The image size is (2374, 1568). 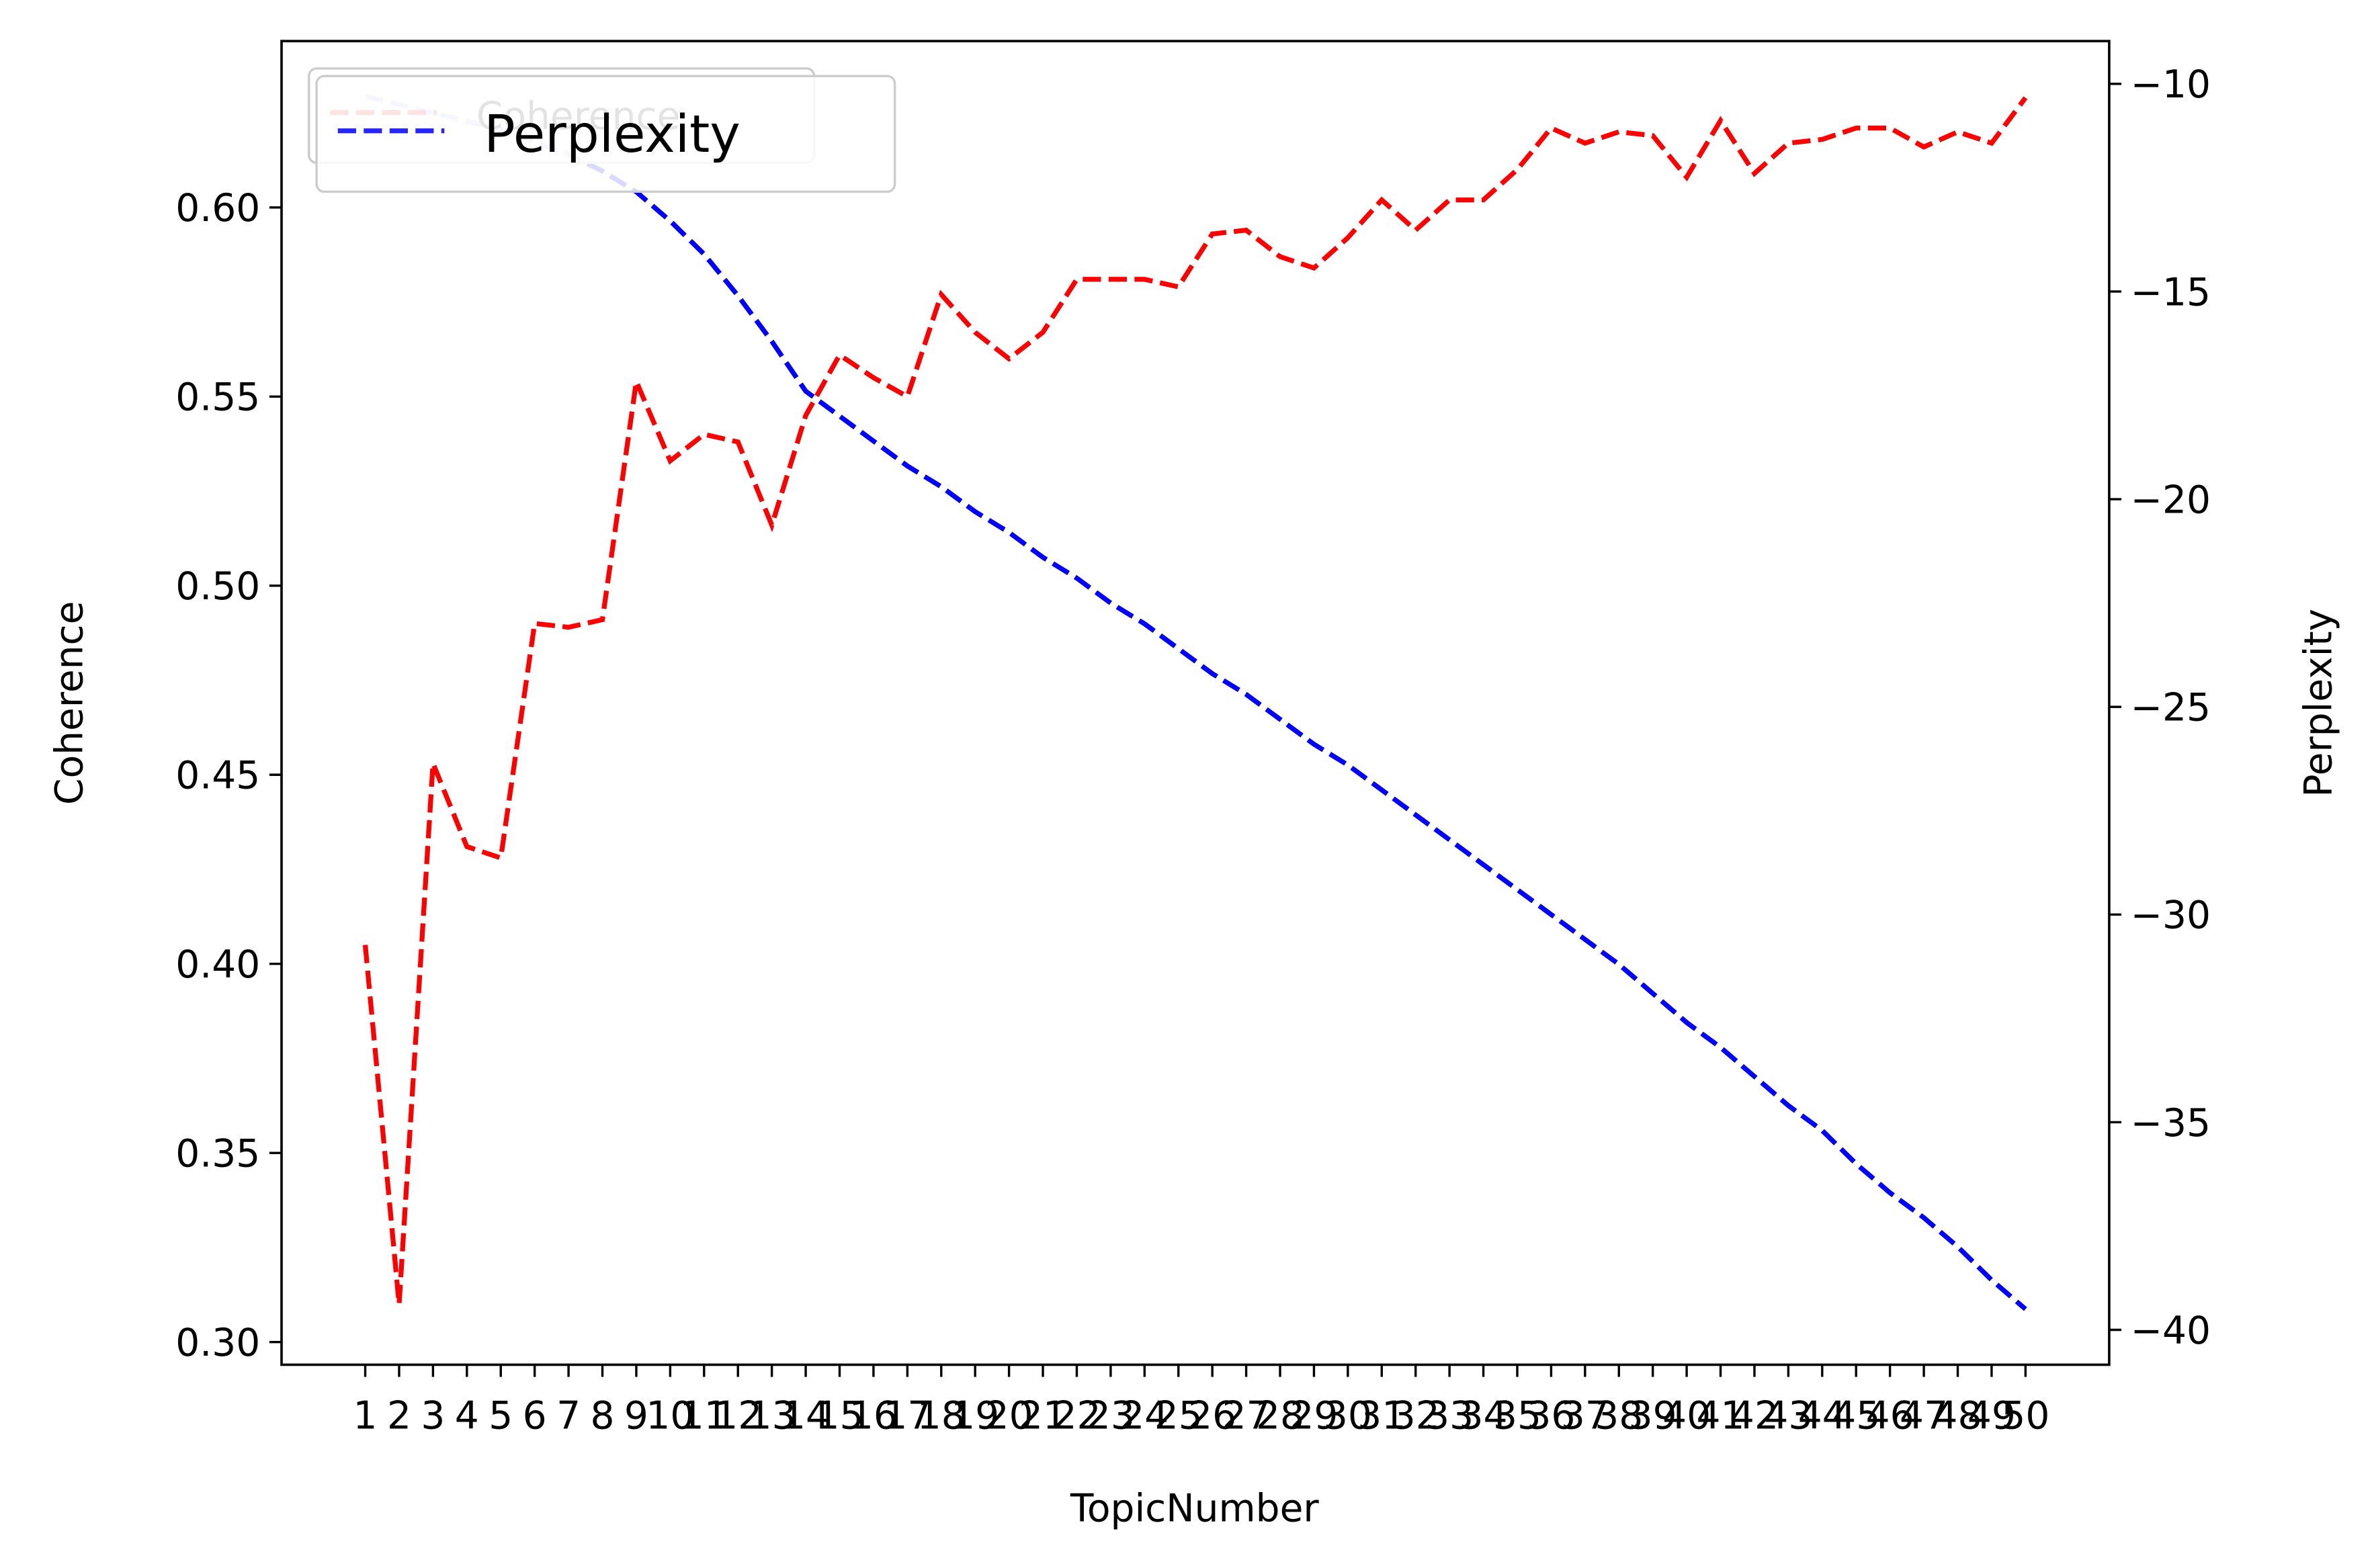 I want to click on y2-axis-label: Perplexity, so click(x=2319, y=703).